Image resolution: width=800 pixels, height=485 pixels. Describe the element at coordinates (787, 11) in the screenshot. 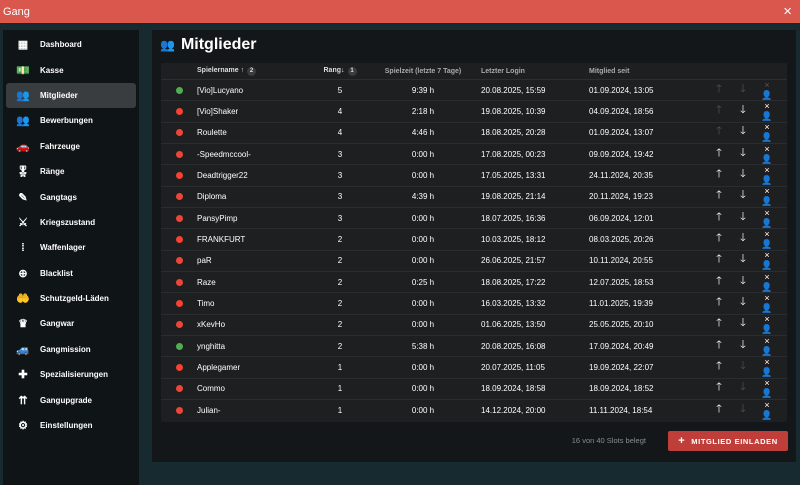

I see `close-icon: ×` at that location.